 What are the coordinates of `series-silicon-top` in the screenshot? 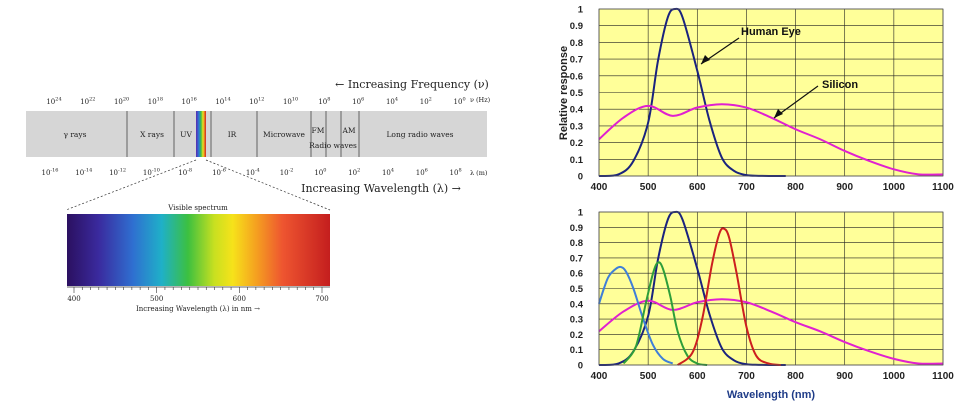 It's located at (771, 139).